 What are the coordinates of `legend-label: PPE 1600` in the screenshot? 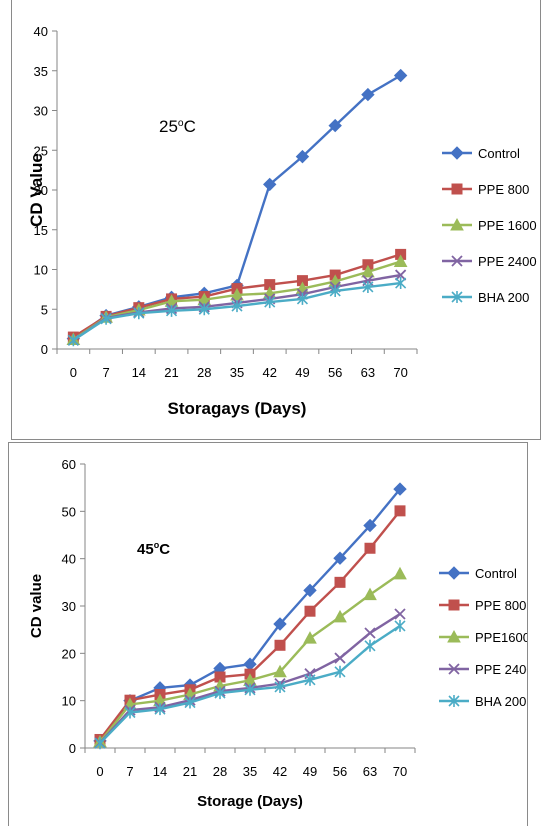 It's located at (507, 225).